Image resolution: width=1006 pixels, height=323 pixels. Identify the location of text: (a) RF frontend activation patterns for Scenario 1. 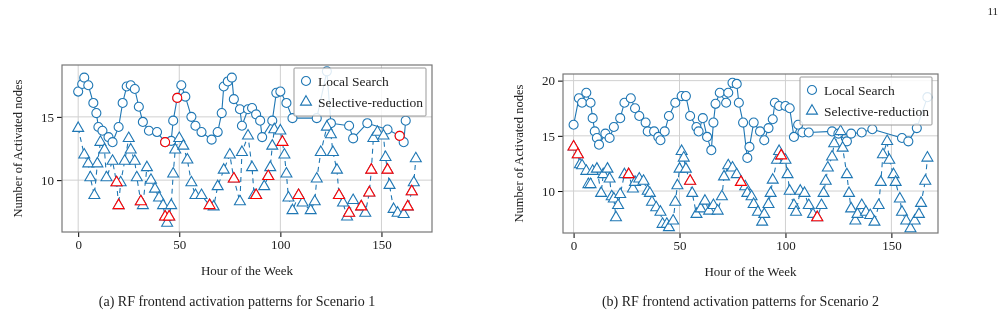
(237, 302).